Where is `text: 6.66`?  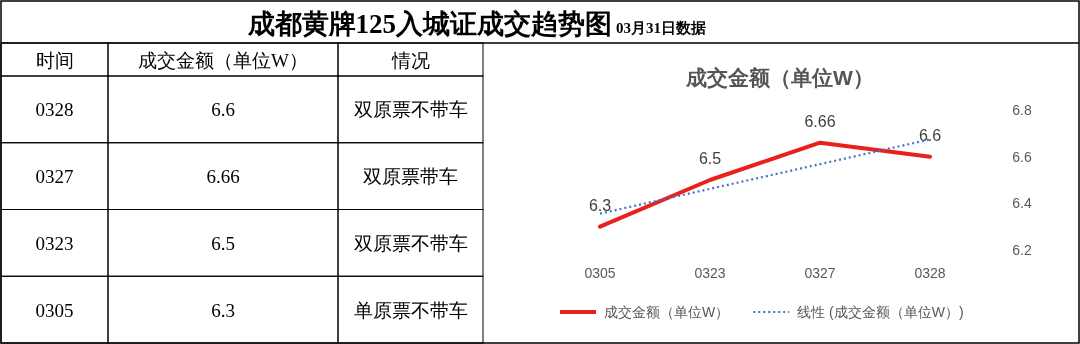 text: 6.66 is located at coordinates (223, 177).